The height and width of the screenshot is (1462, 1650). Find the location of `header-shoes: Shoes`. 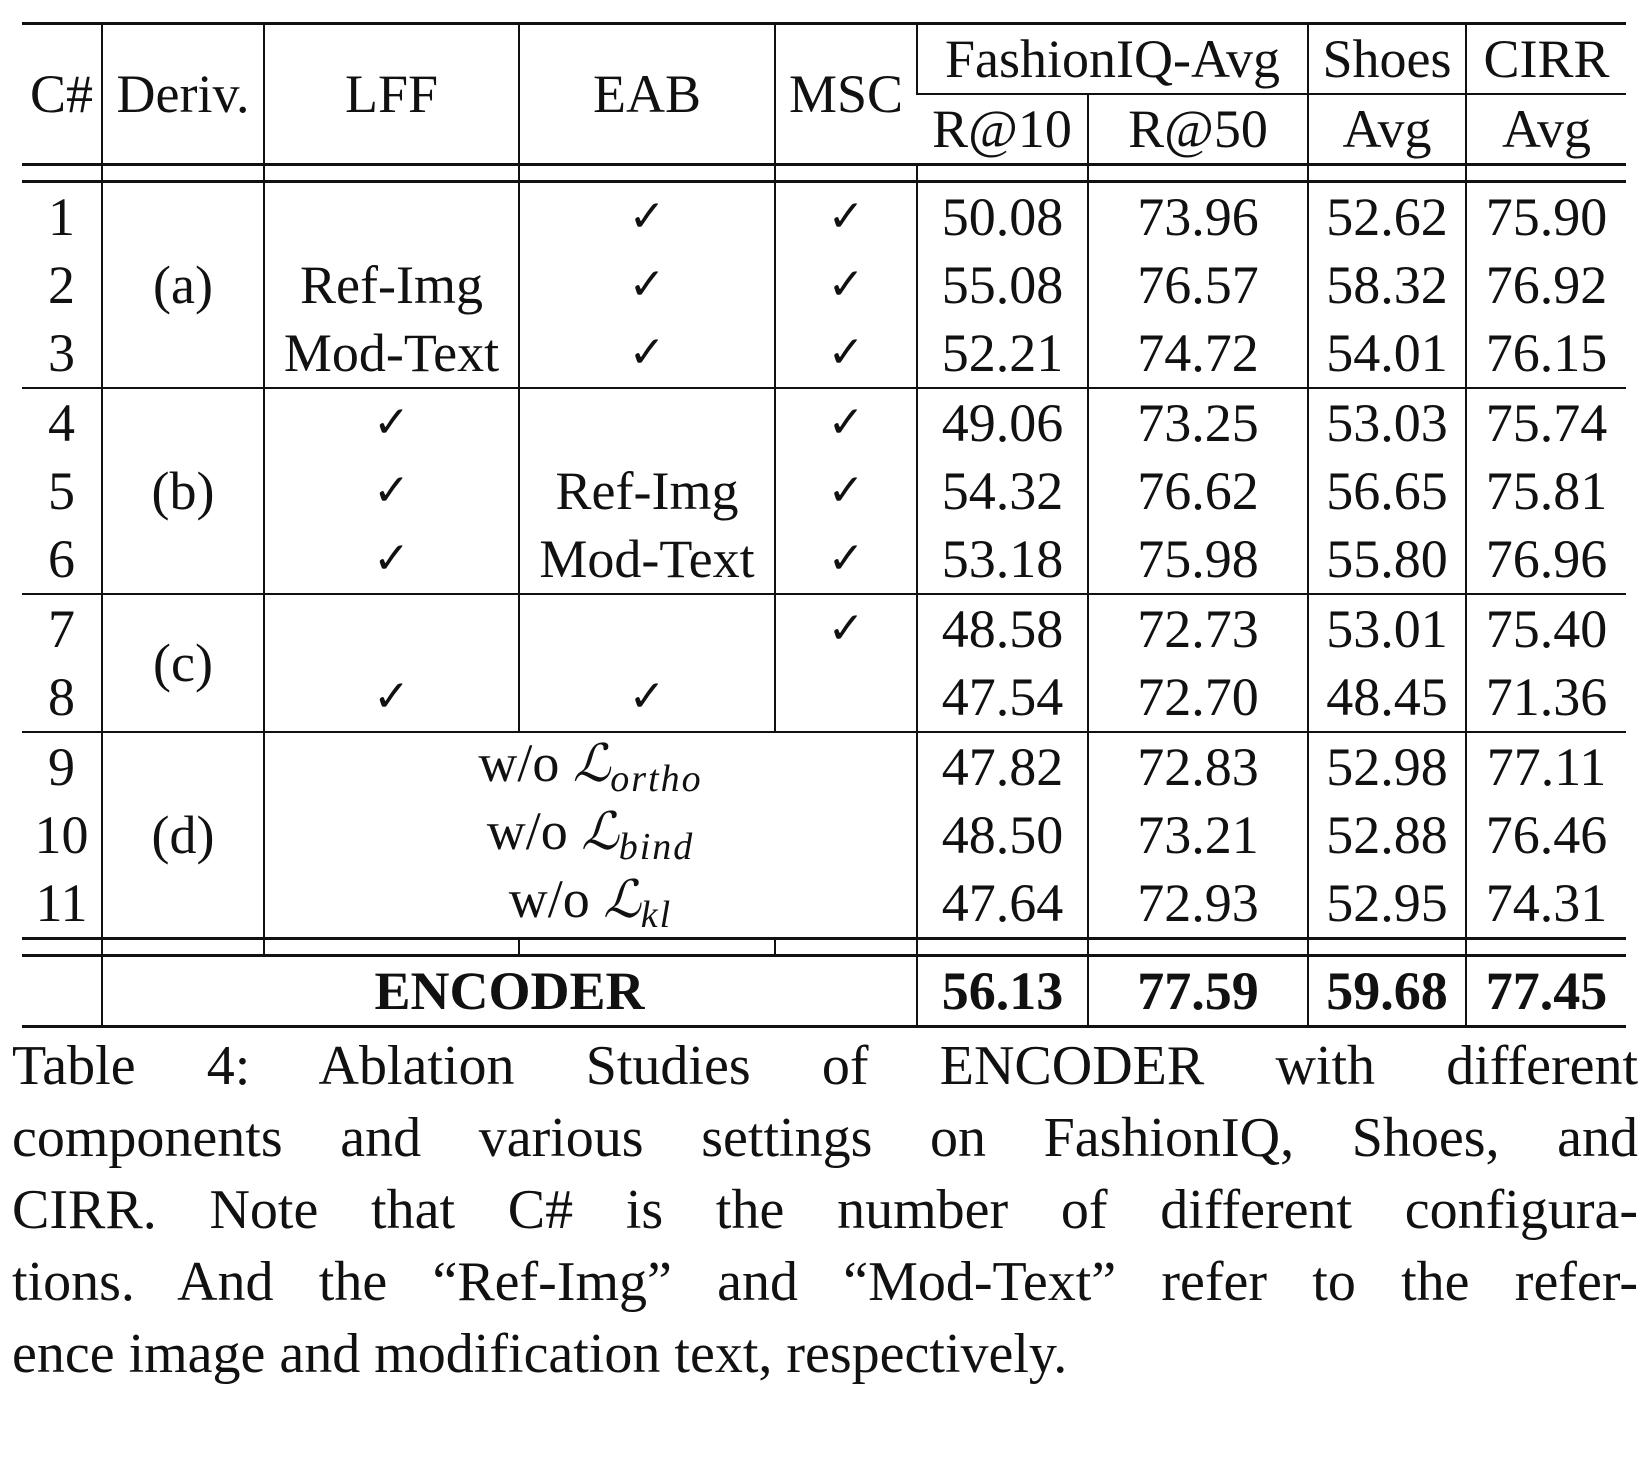

header-shoes: Shoes is located at coordinates (1386, 58).